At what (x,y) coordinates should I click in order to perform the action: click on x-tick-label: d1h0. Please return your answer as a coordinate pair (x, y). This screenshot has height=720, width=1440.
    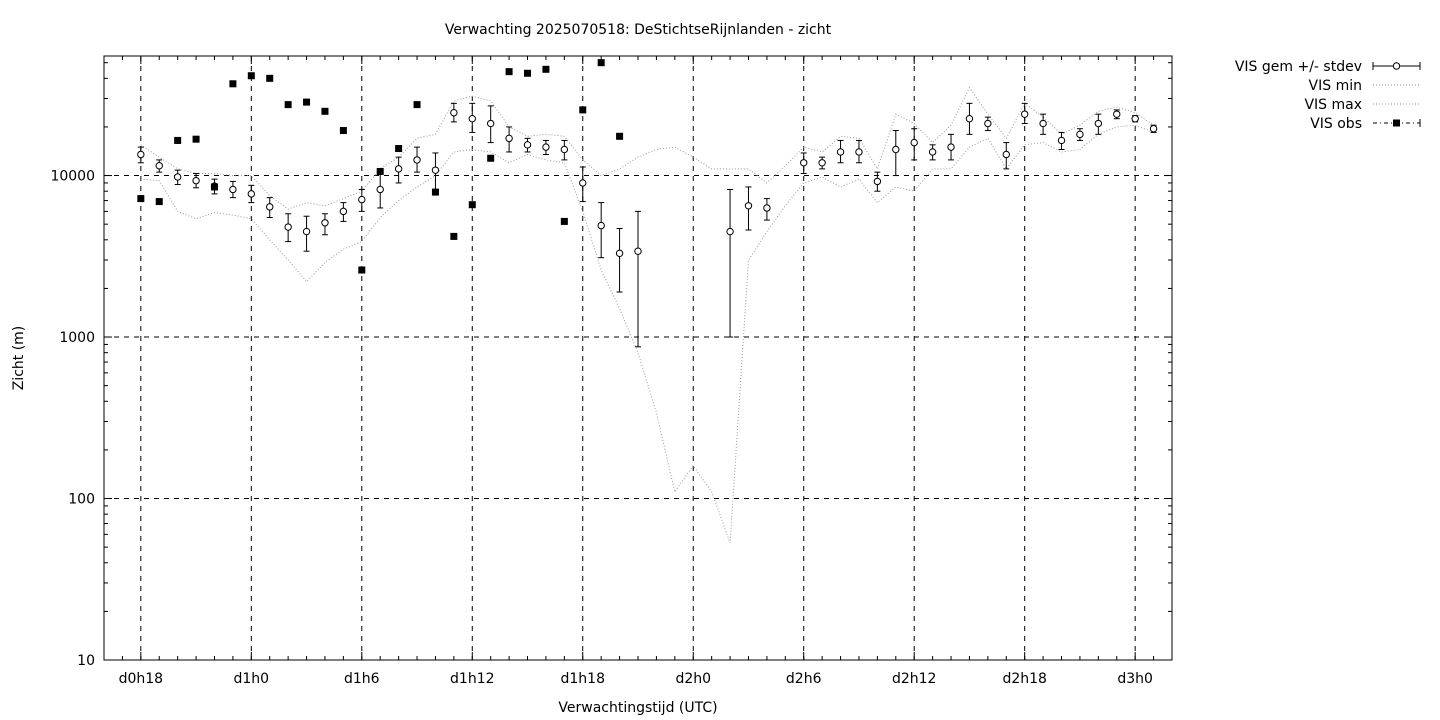
    Looking at the image, I should click on (252, 679).